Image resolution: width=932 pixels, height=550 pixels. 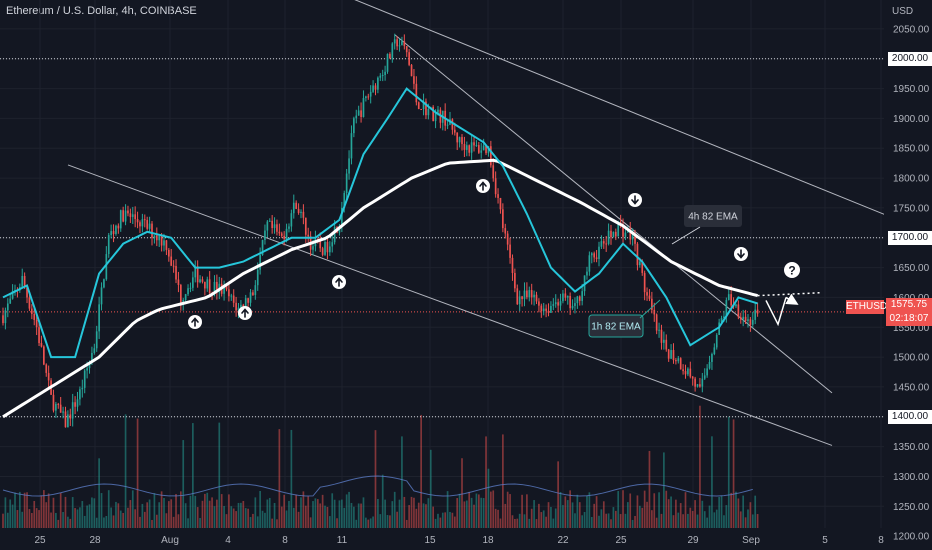 I want to click on price-axis-bg, so click(x=908, y=275).